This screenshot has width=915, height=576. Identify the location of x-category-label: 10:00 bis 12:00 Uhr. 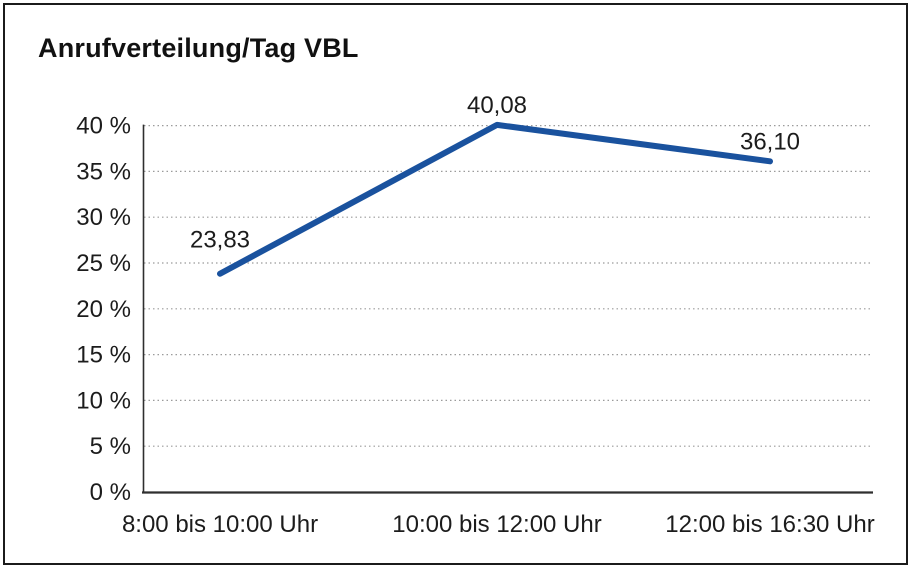
(496, 524).